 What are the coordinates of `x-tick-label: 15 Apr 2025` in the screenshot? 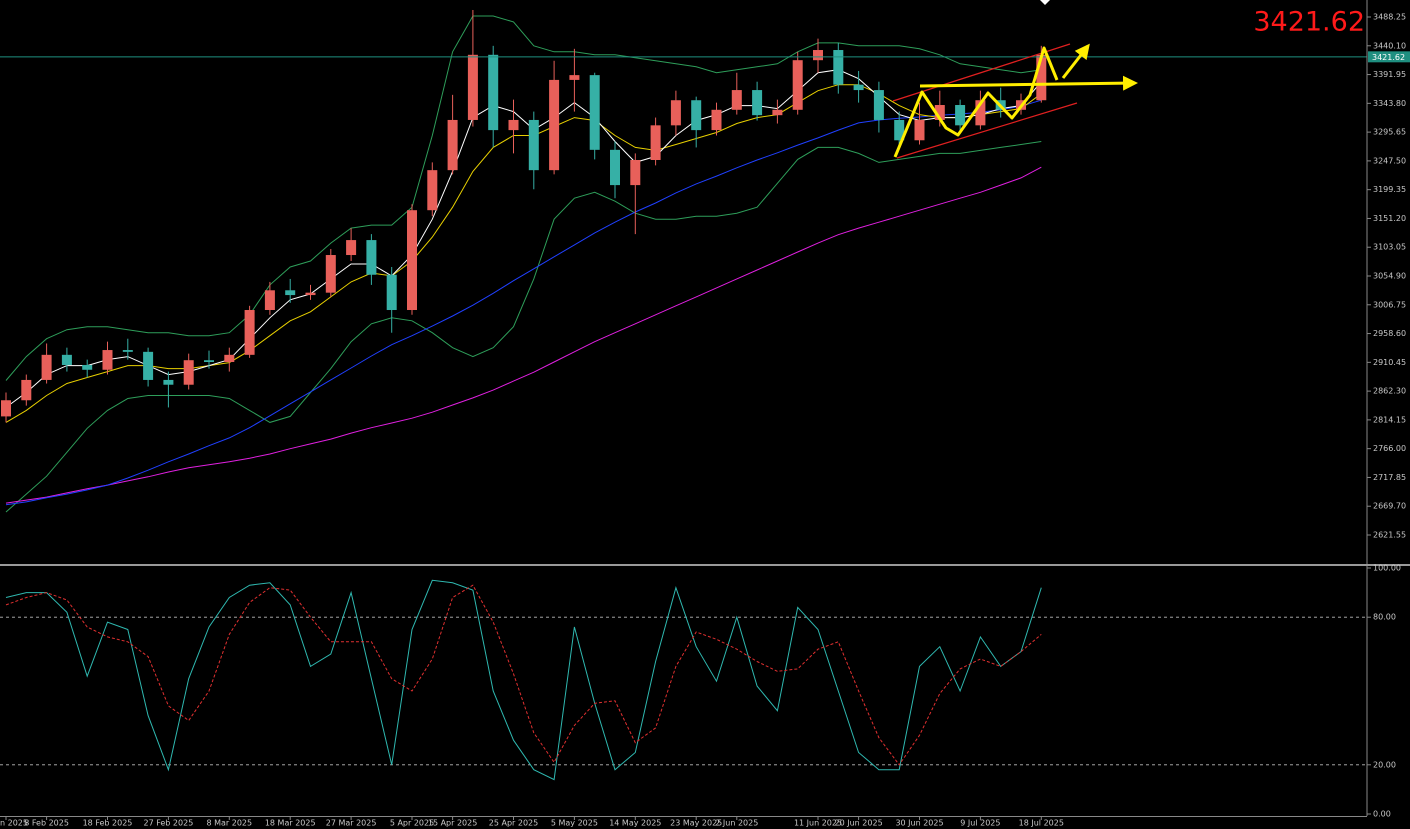 It's located at (452, 823).